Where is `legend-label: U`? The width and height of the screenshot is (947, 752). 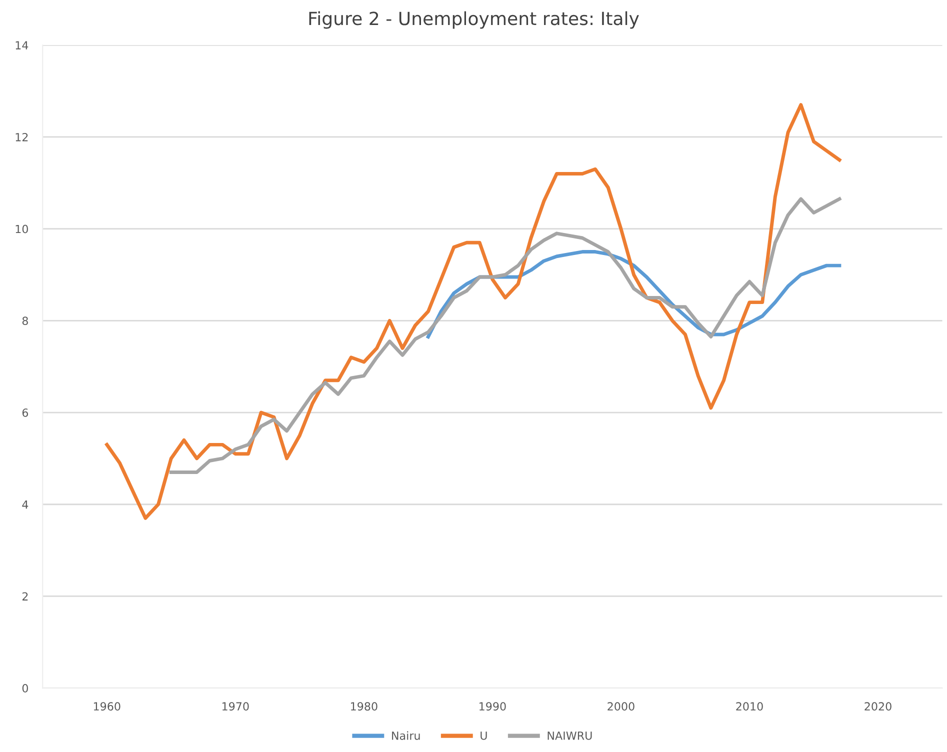 legend-label: U is located at coordinates (483, 736).